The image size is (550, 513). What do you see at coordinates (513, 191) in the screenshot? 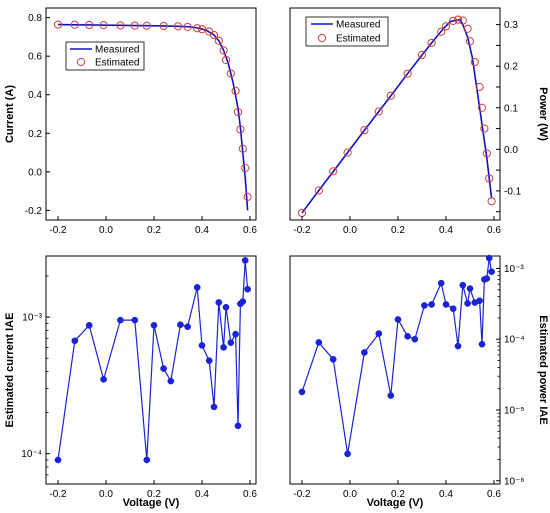
I see `power-y-tick-label: -0.1` at bounding box center [513, 191].